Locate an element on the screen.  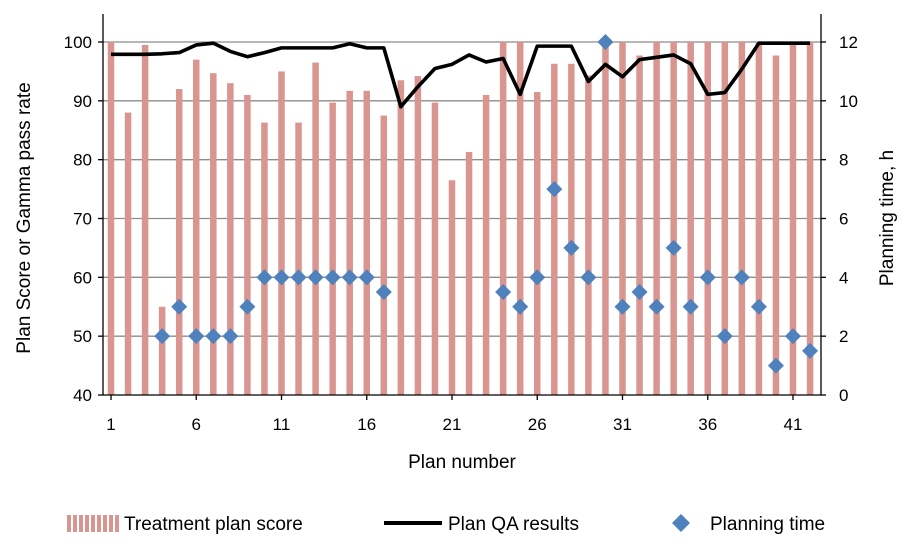
x-tick-label: 41 is located at coordinates (793, 424).